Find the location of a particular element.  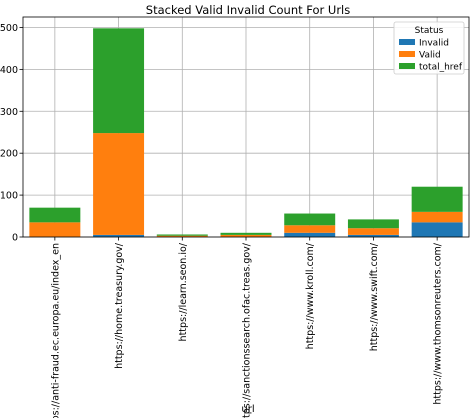

x-tick-label-3: https://sanctionssearch.ofac.treas.gov/ is located at coordinates (247, 330).